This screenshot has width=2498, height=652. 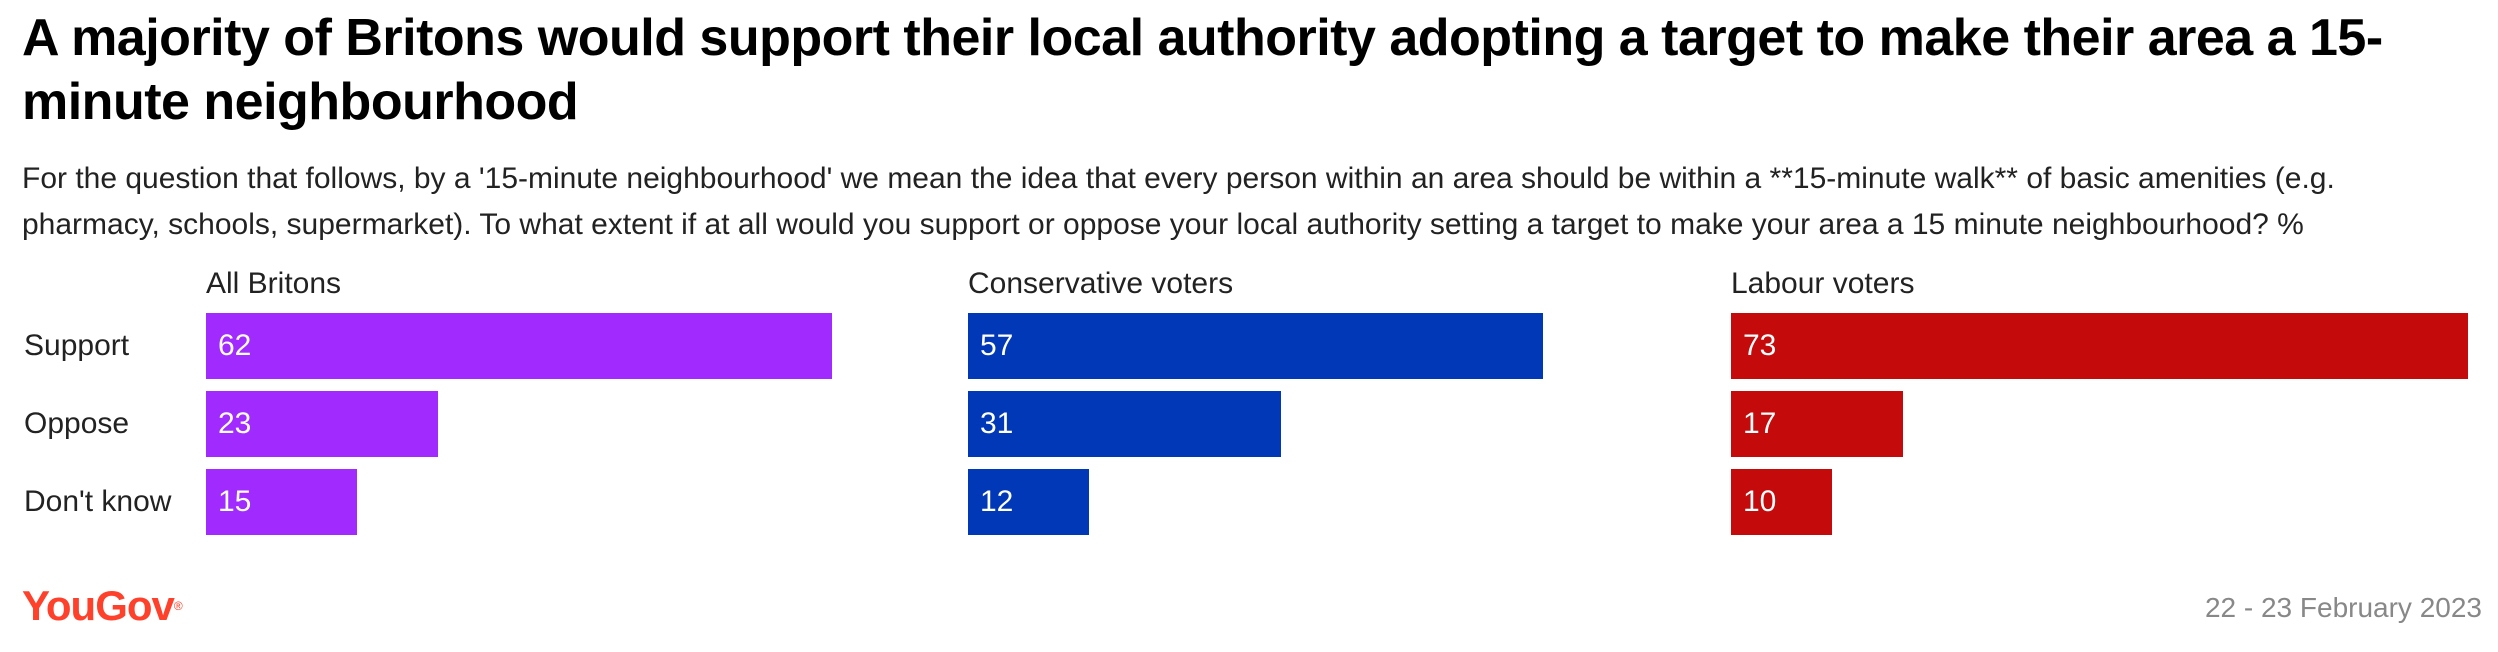 I want to click on bar-all-britons-don-t-know: 15, so click(x=281, y=502).